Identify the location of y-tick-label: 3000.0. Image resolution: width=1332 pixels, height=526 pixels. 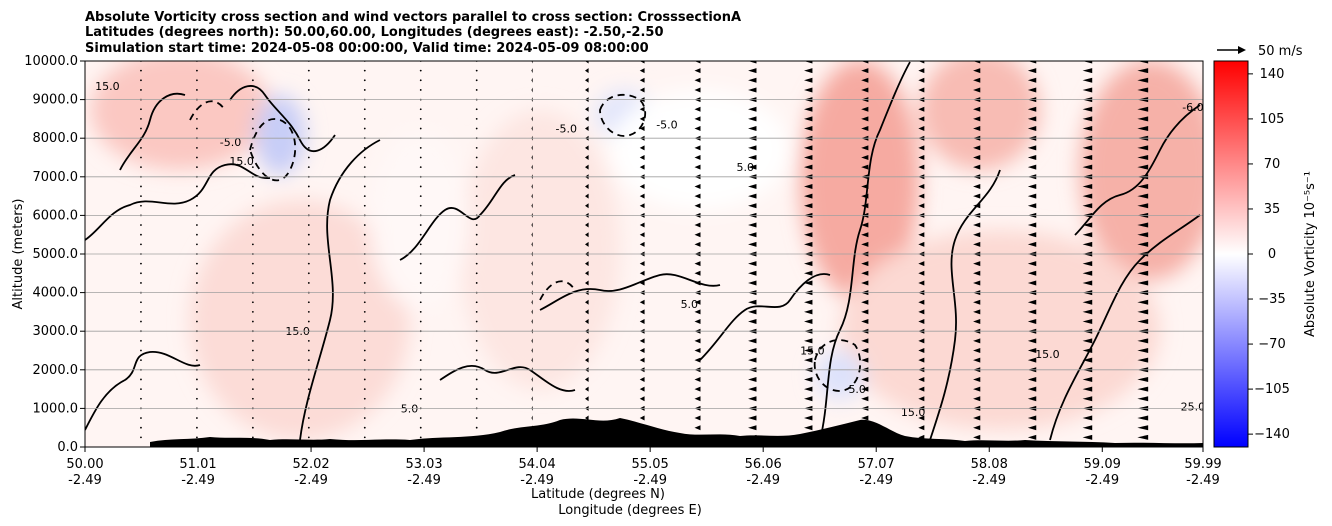
(56, 331).